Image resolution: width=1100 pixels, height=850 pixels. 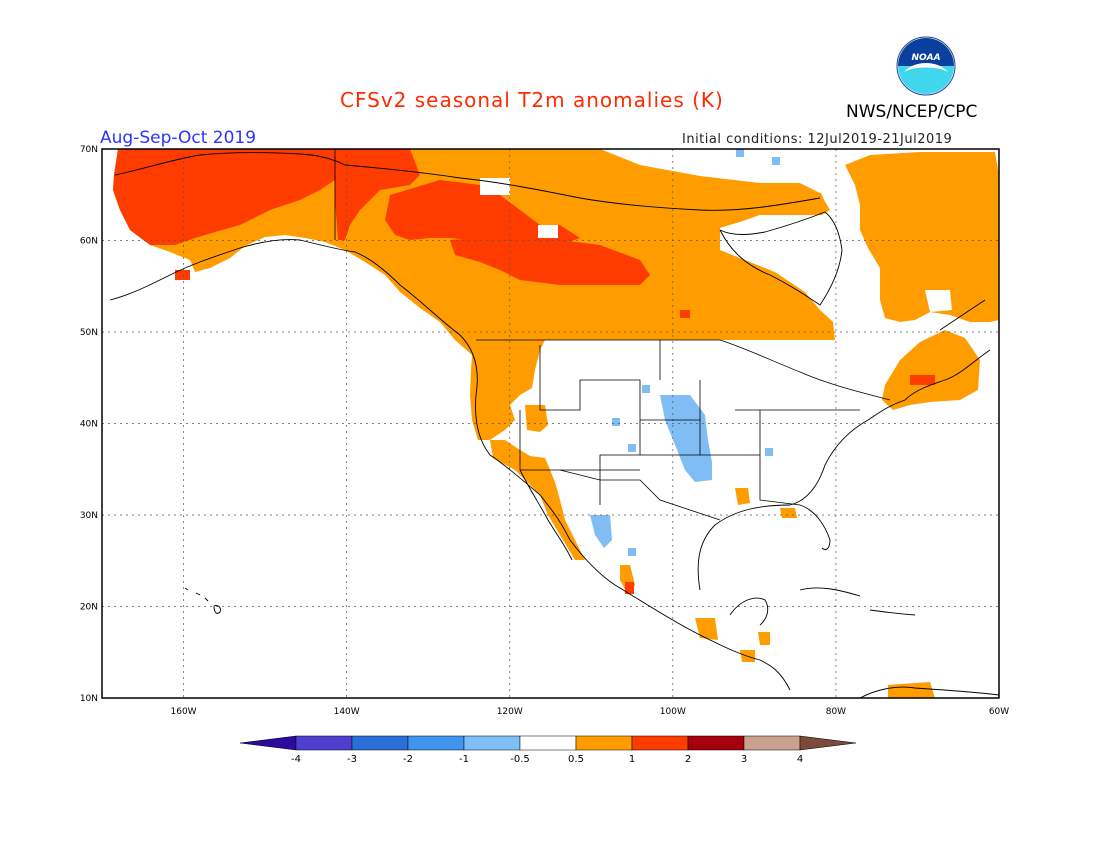 What do you see at coordinates (408, 759) in the screenshot?
I see `colorbar-label: -2` at bounding box center [408, 759].